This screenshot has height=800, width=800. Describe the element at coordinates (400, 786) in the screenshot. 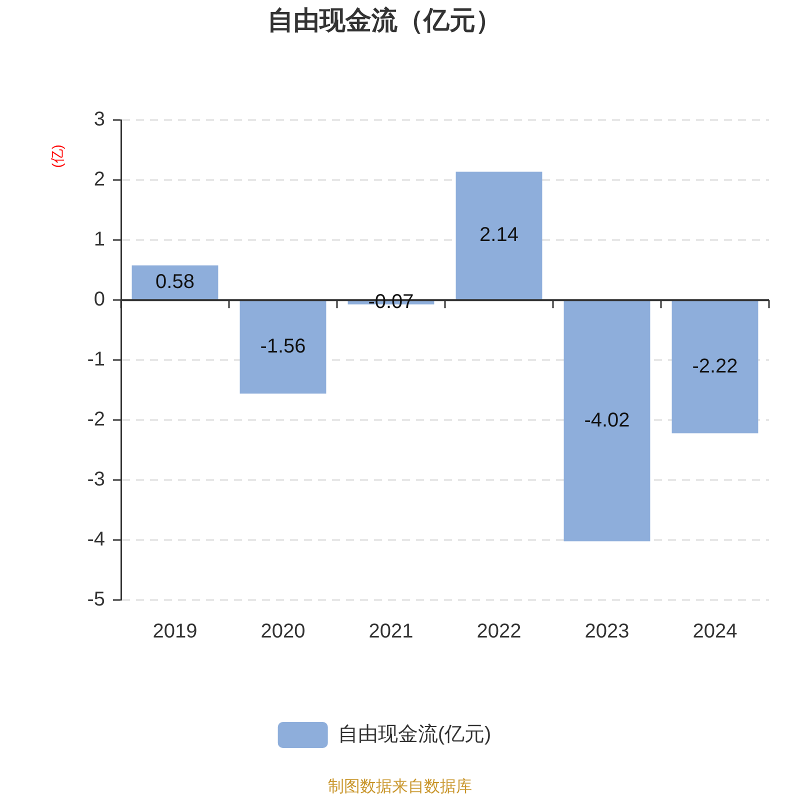

I see `text: 制图数据来自数据库` at that location.